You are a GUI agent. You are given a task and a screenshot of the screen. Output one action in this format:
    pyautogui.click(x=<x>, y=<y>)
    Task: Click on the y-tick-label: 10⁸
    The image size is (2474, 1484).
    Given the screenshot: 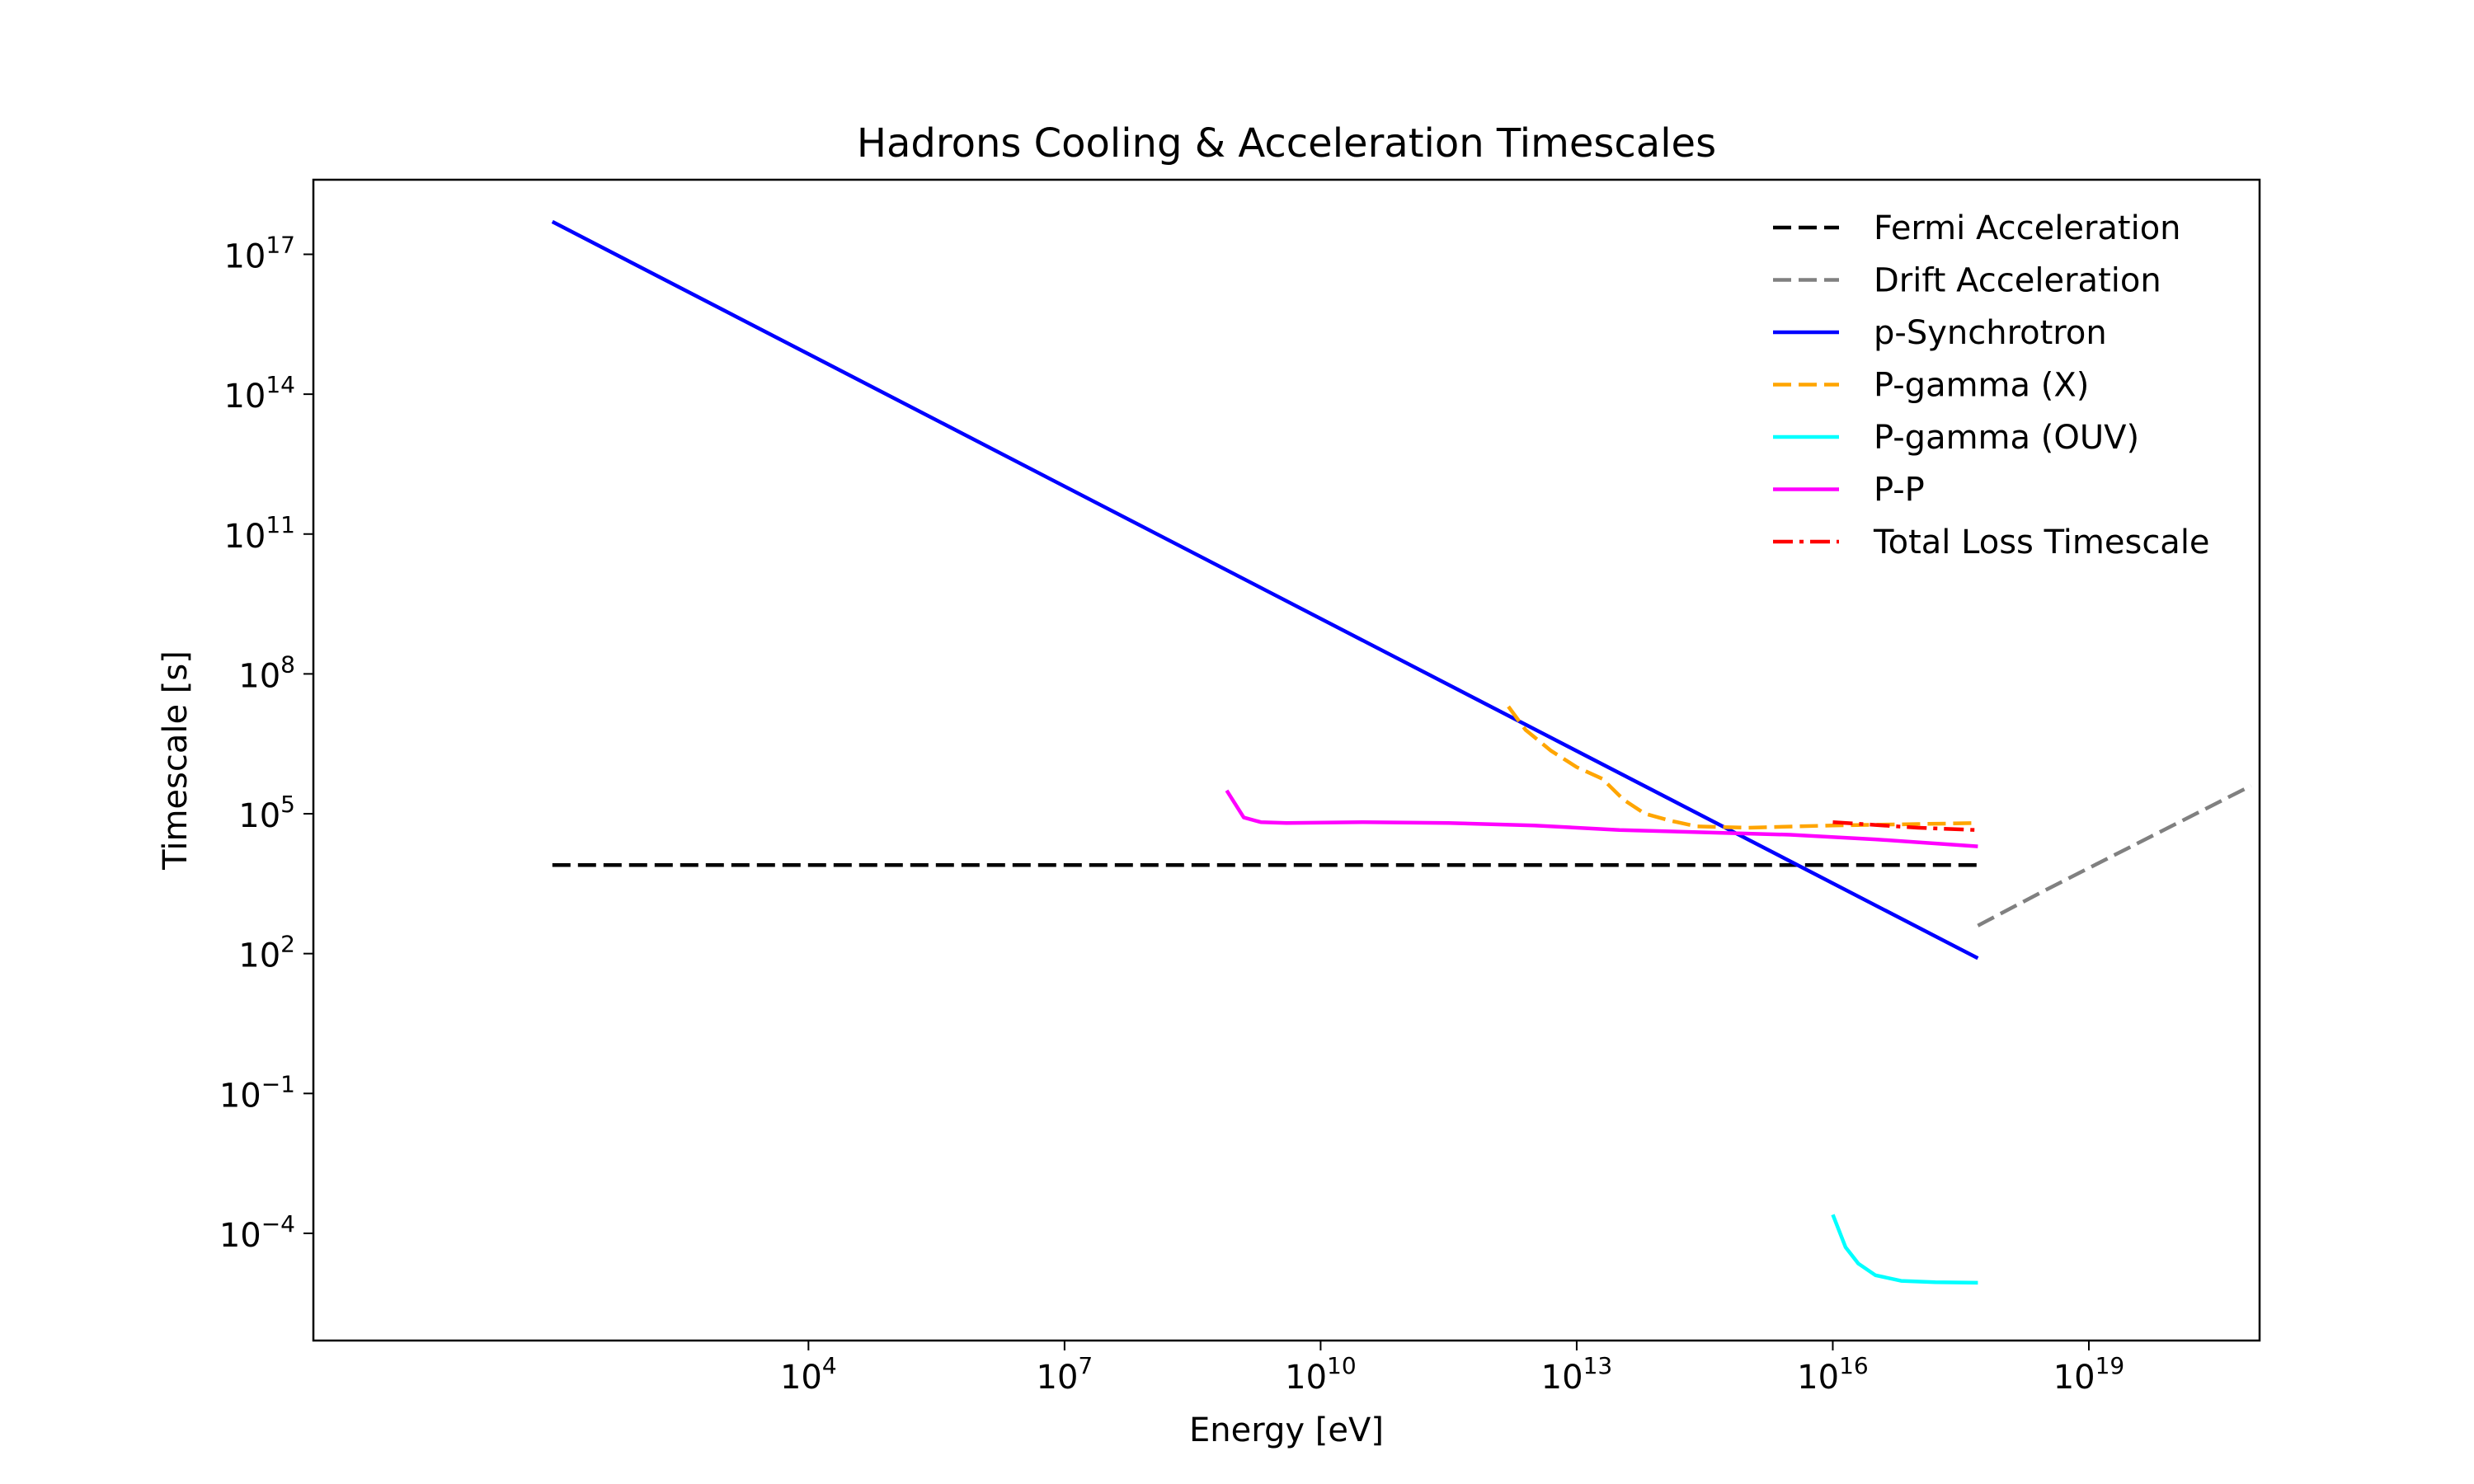 What is the action you would take?
    pyautogui.click(x=266, y=672)
    